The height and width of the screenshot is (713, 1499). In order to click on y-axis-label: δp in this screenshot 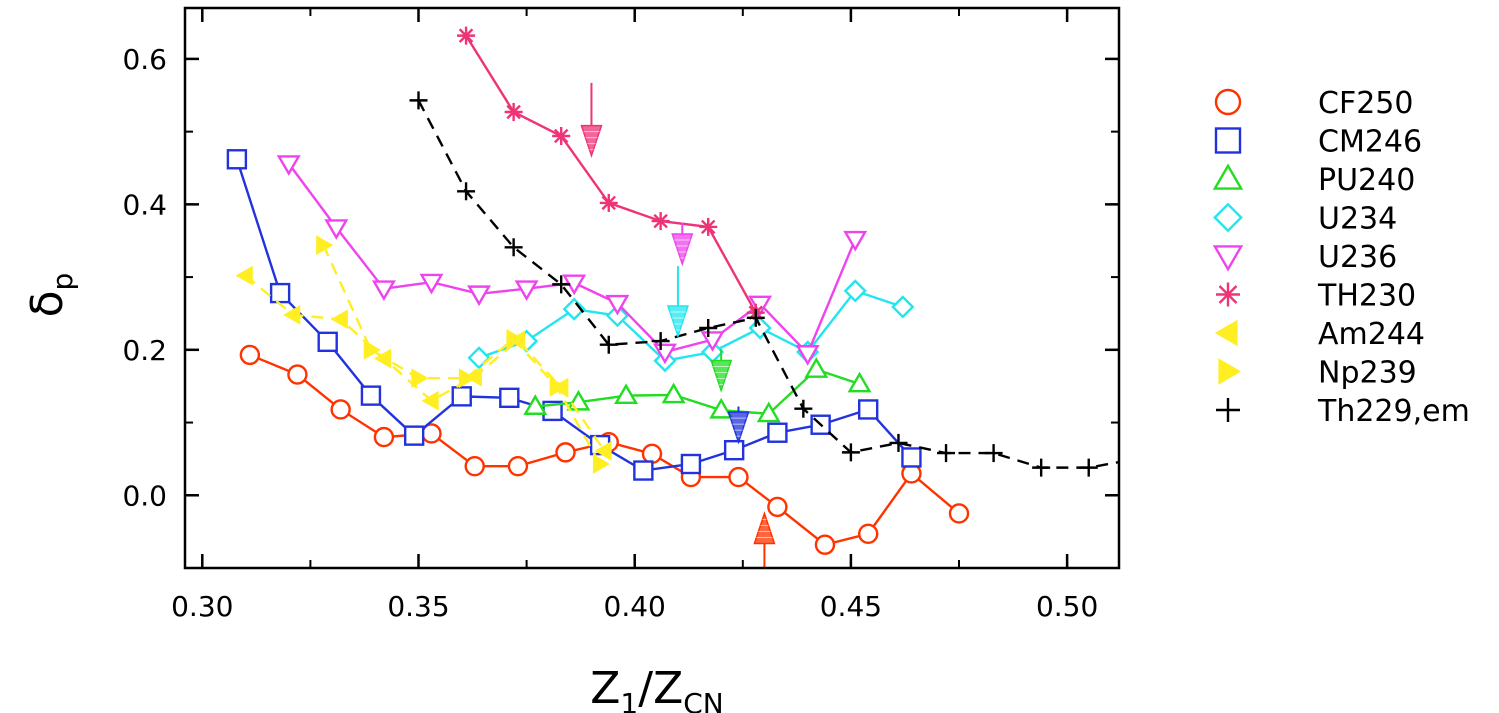, I will do `click(50, 295)`.